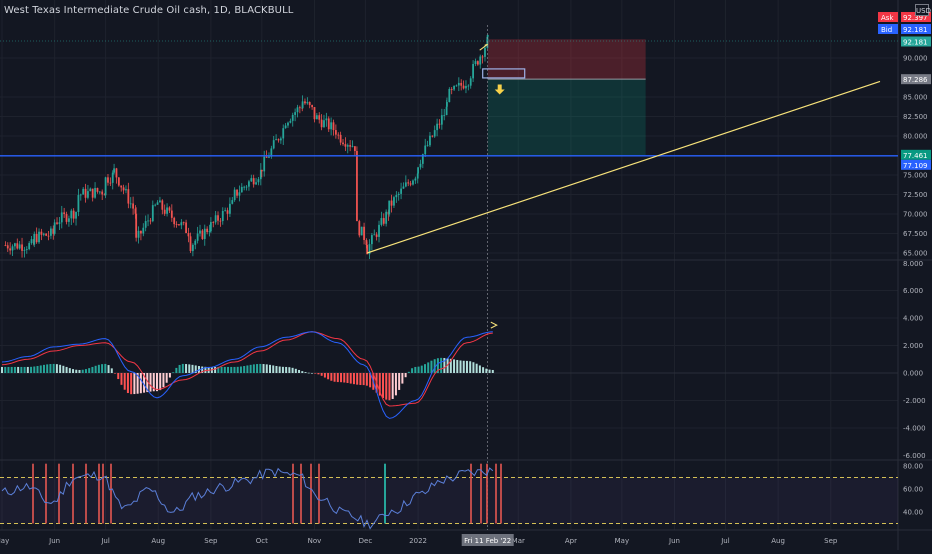  What do you see at coordinates (915, 80) in the screenshot?
I see `entry-price-value: 87.286` at bounding box center [915, 80].